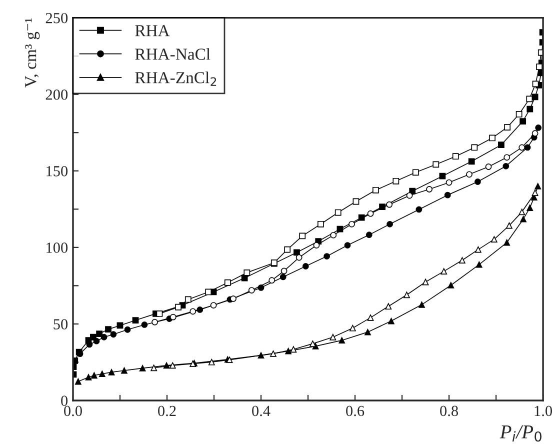 This screenshot has width=553, height=445. Describe the element at coordinates (57, 94) in the screenshot. I see `y-tick-label: 200` at that location.